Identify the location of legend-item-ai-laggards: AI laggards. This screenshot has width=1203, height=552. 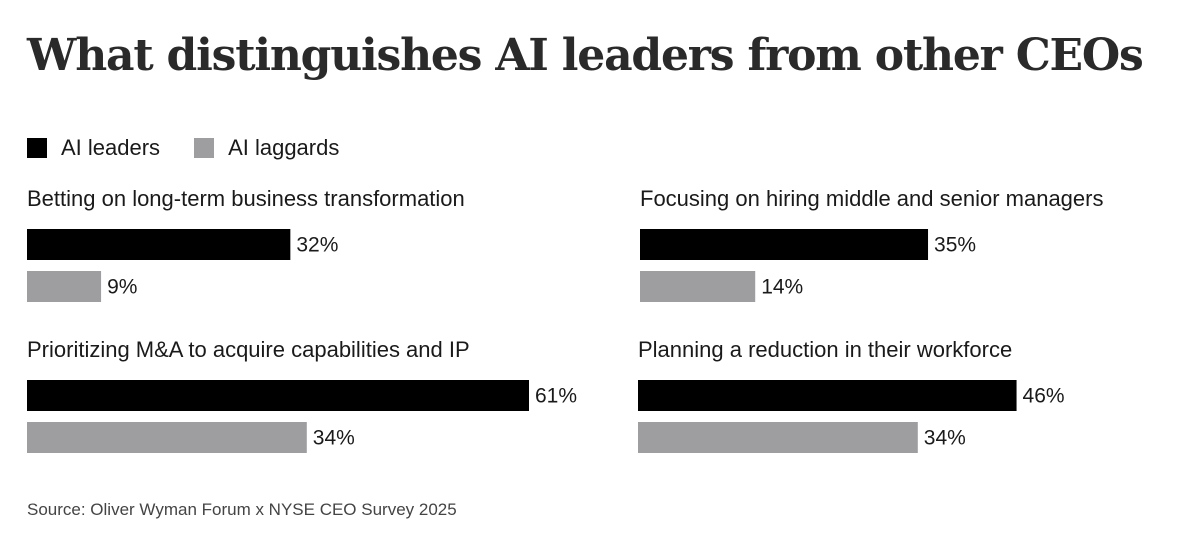
(266, 148).